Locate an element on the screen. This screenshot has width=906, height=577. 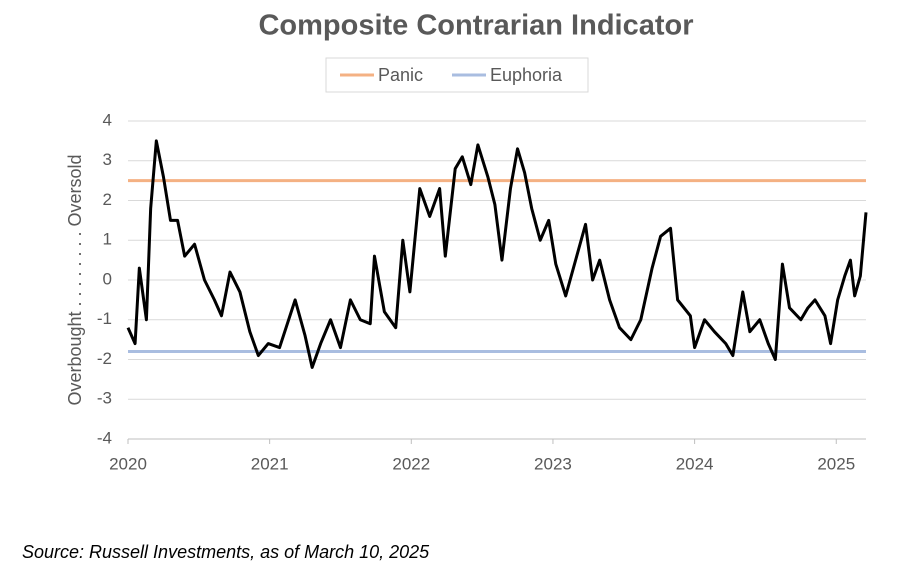
y-tick-label: -2 is located at coordinates (104, 358).